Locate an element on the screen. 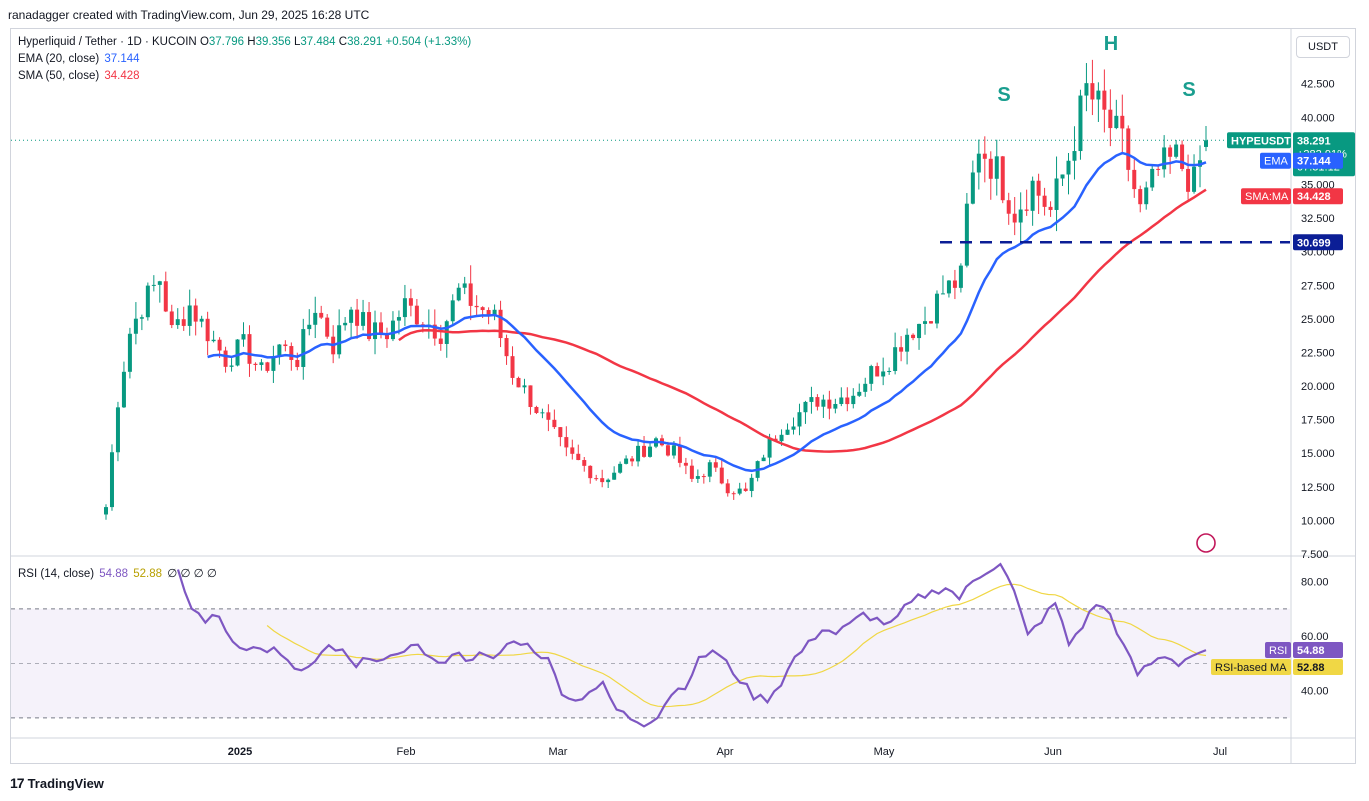 This screenshot has width=1369, height=801. rsi-ma-price-label-text: 52.88 is located at coordinates (1311, 668).